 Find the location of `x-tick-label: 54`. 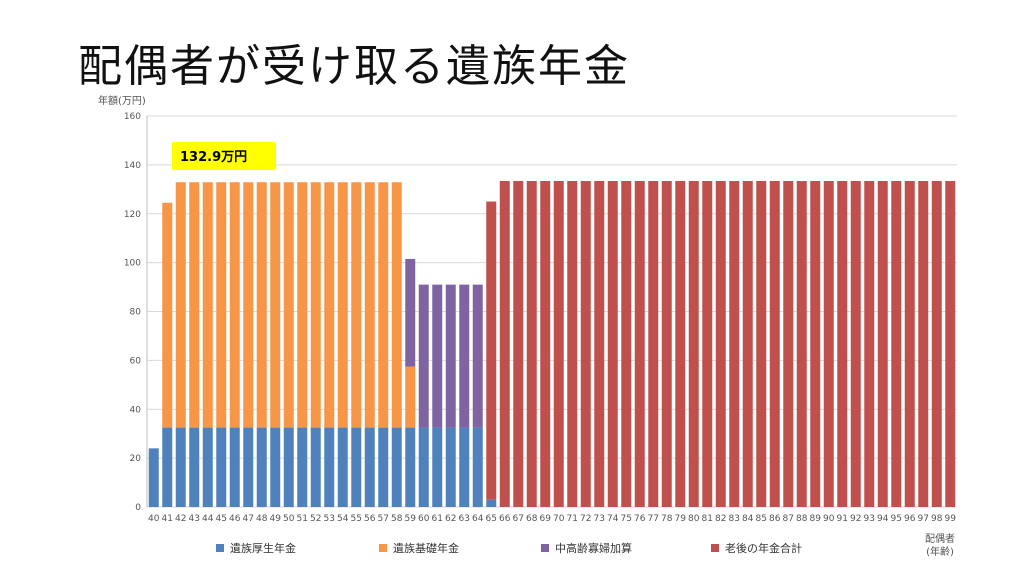

x-tick-label: 54 is located at coordinates (343, 519).